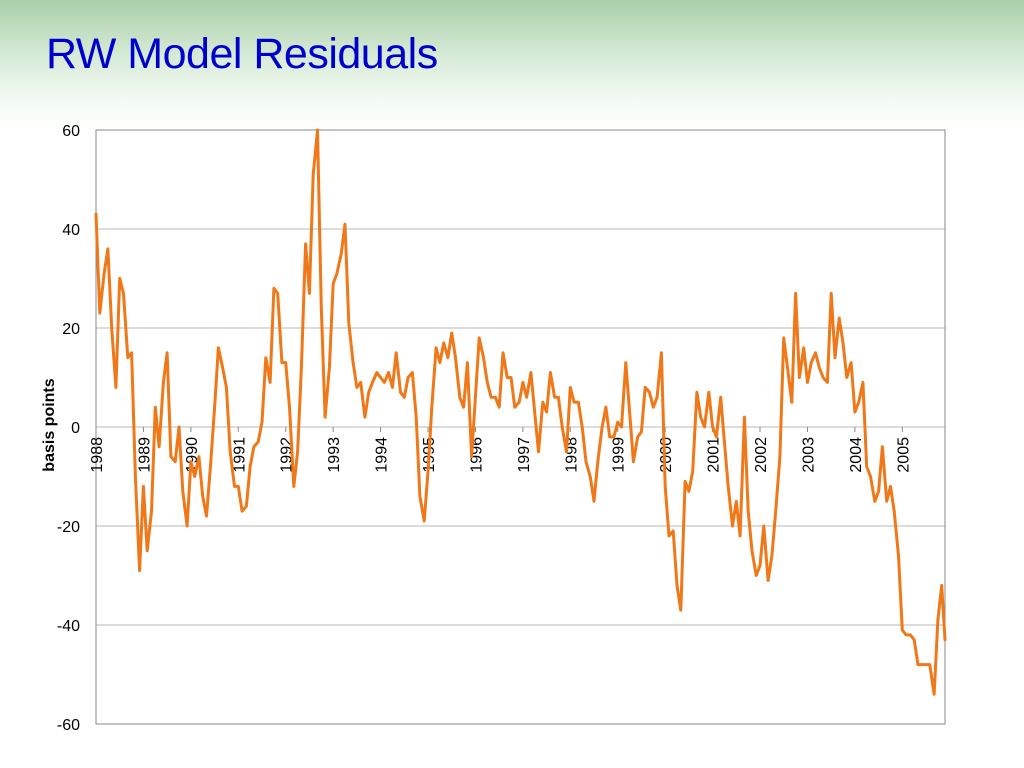  I want to click on x-tick-label: 1993, so click(334, 455).